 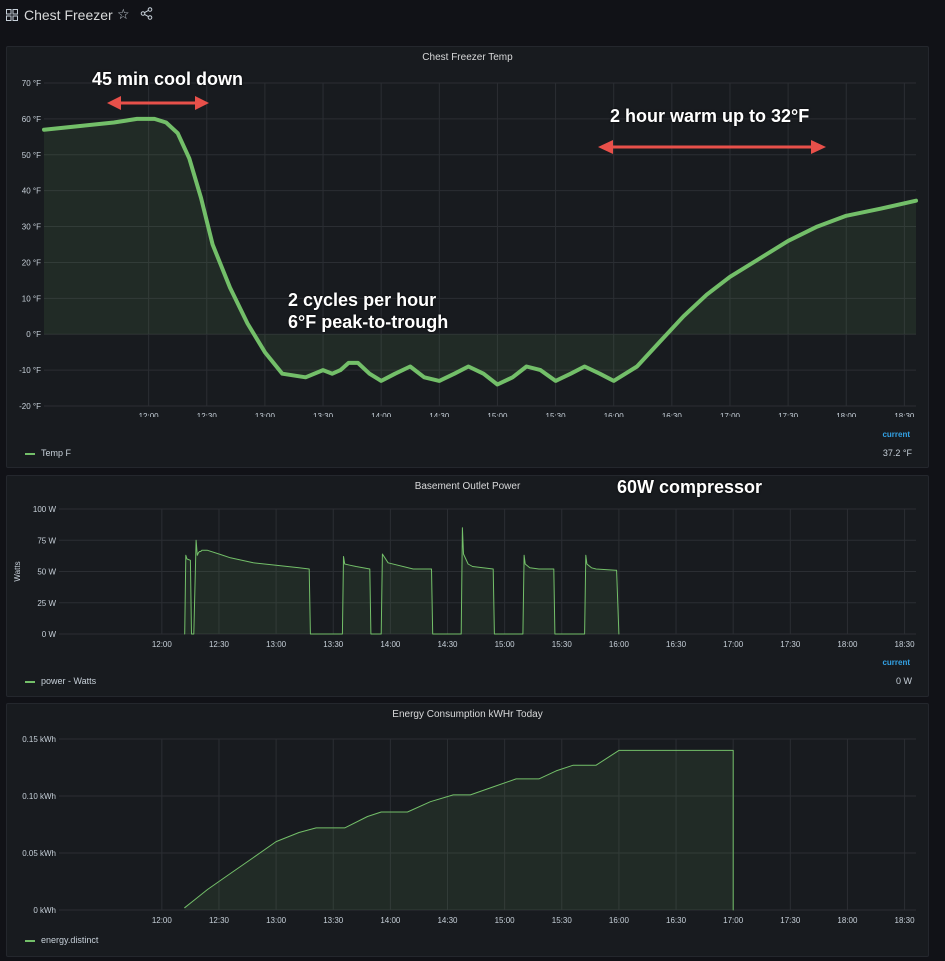 I want to click on temp-x-tick-label: 15:00, so click(x=497, y=414).